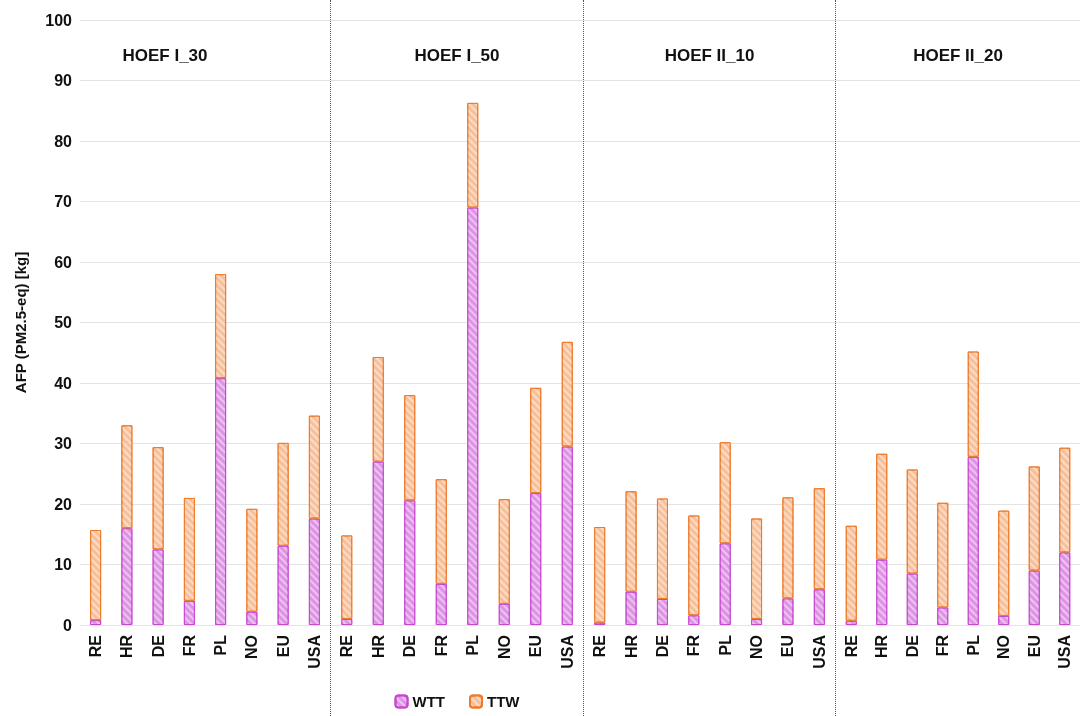  I want to click on y-tick-label: 30, so click(63, 443).